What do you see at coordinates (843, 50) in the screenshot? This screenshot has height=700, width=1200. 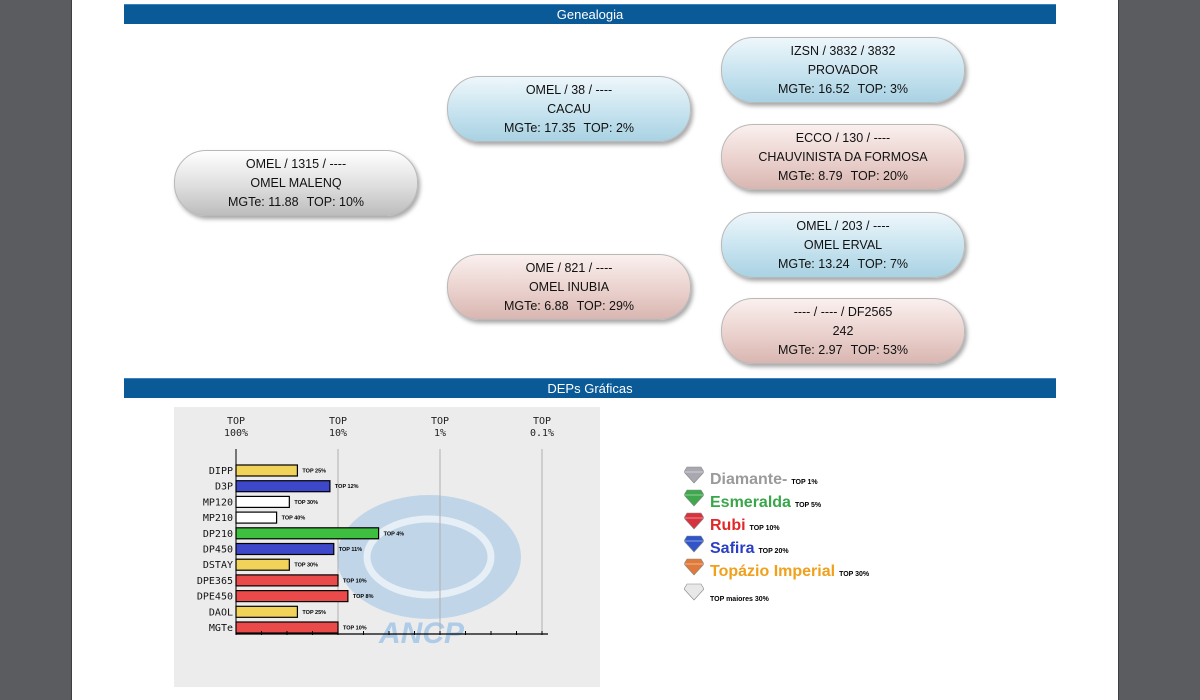 I see `pill-id: IZSN / 3832 / 3832` at bounding box center [843, 50].